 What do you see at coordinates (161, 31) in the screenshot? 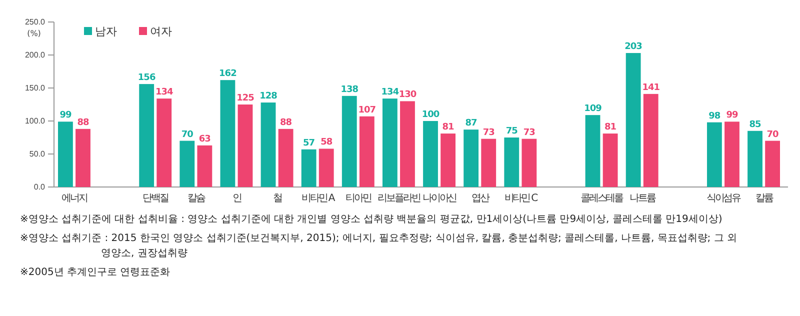
I see `legend-label: 여자` at bounding box center [161, 31].